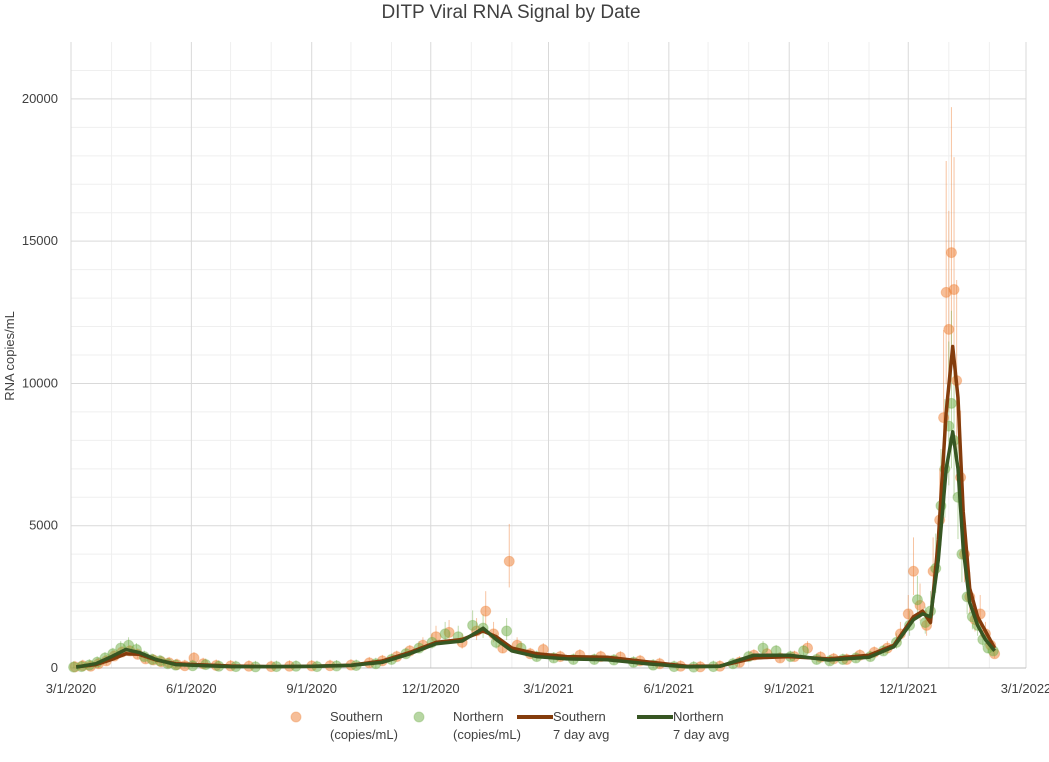  What do you see at coordinates (311, 688) in the screenshot?
I see `x-tick-label: 9/1/2020` at bounding box center [311, 688].